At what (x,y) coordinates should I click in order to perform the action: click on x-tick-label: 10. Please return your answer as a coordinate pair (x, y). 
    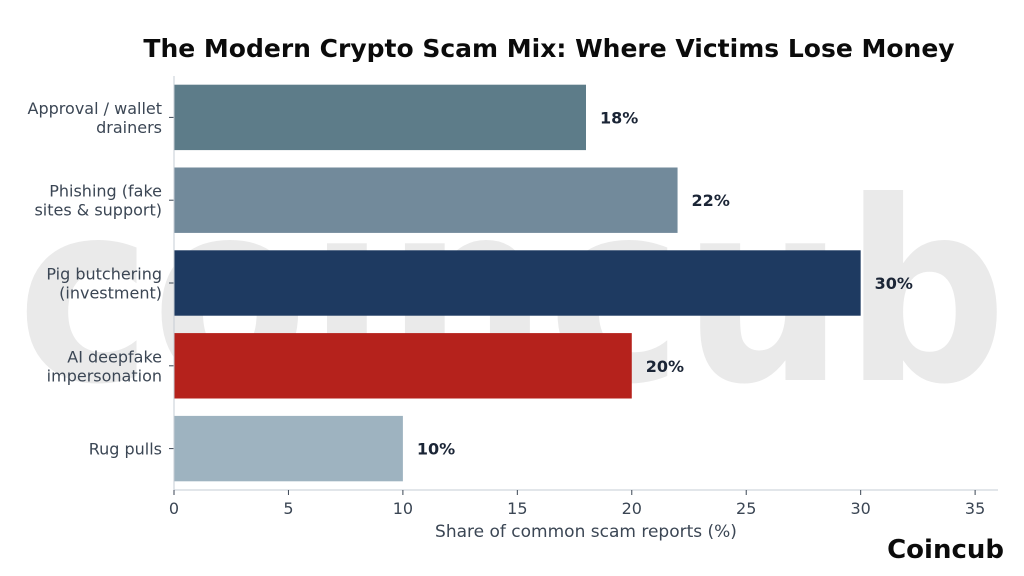
    Looking at the image, I should click on (403, 508).